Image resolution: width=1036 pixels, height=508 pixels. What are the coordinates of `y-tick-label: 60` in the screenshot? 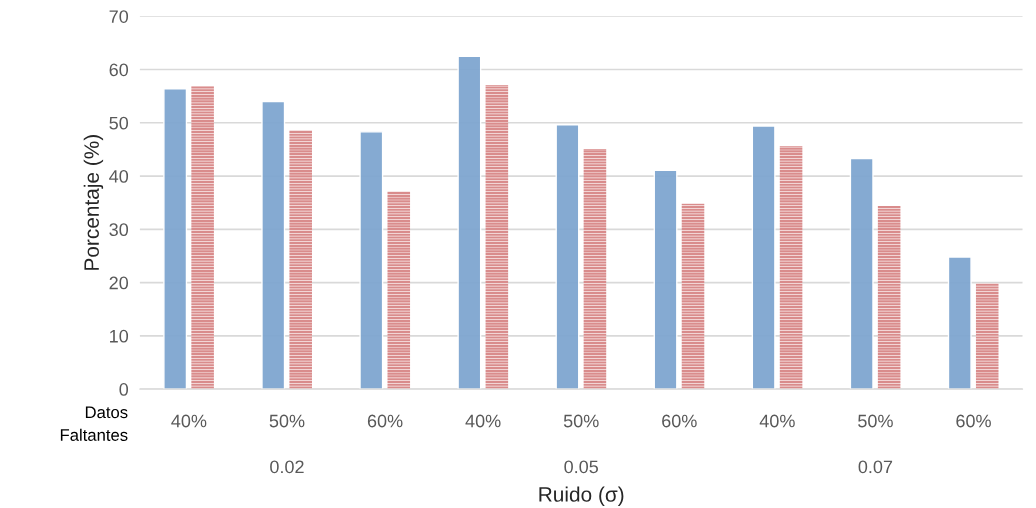 It's located at (119, 70).